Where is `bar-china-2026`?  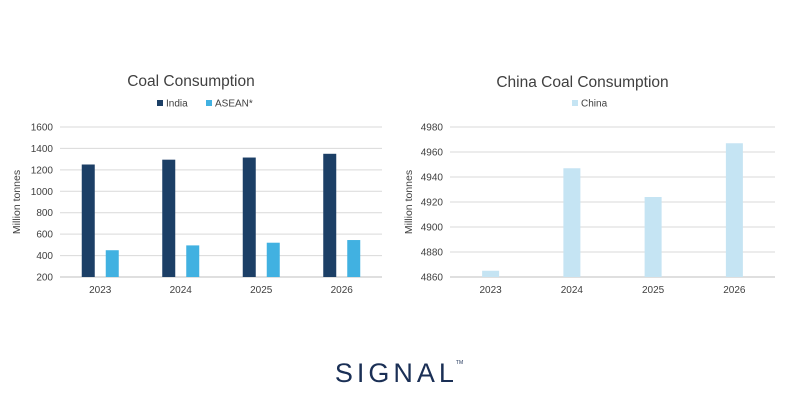
bar-china-2026 is located at coordinates (734, 210).